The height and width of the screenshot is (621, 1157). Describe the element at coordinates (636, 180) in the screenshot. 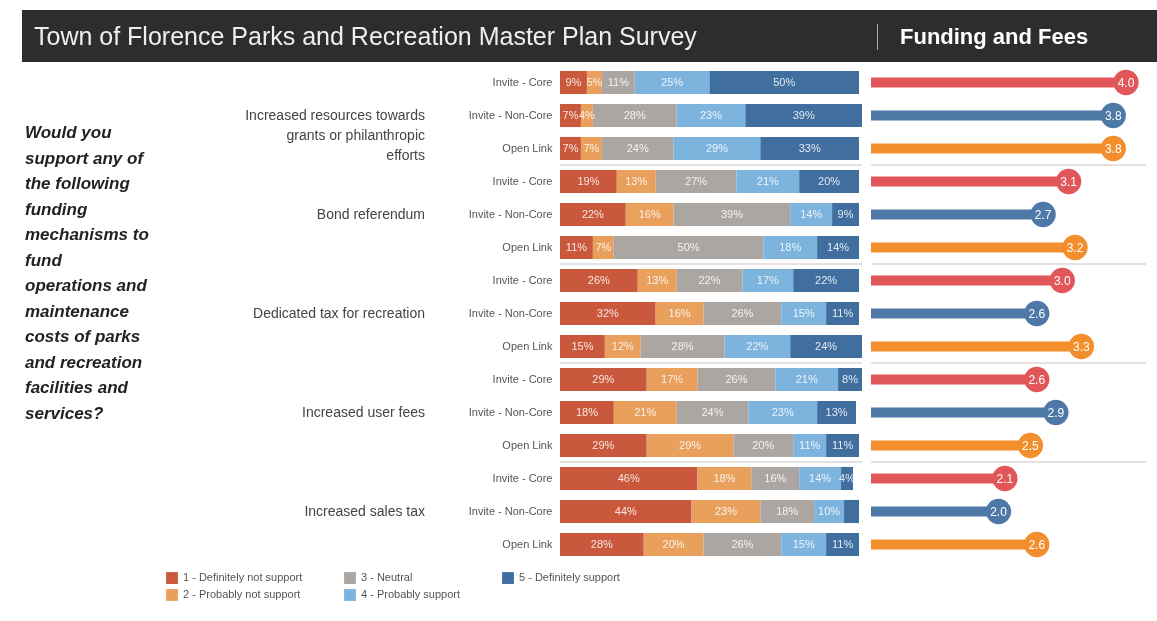

I see `data-label: 13%` at that location.